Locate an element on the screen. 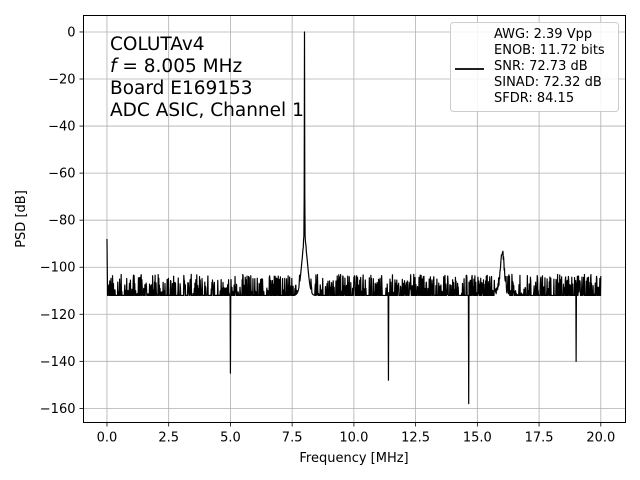 The image size is (640, 480). y-tick-label: −80 is located at coordinates (61, 221).